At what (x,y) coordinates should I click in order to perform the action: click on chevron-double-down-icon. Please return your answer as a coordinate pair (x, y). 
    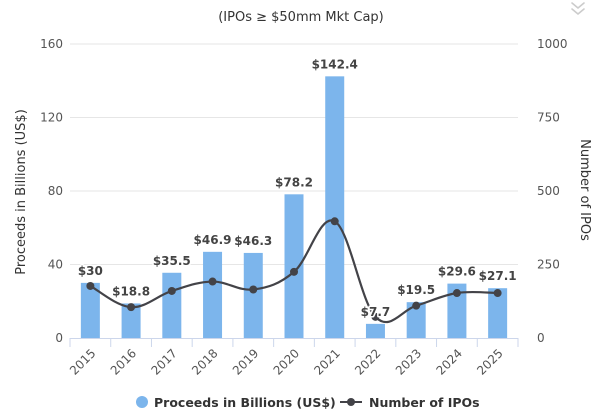
    Looking at the image, I should click on (578, 8).